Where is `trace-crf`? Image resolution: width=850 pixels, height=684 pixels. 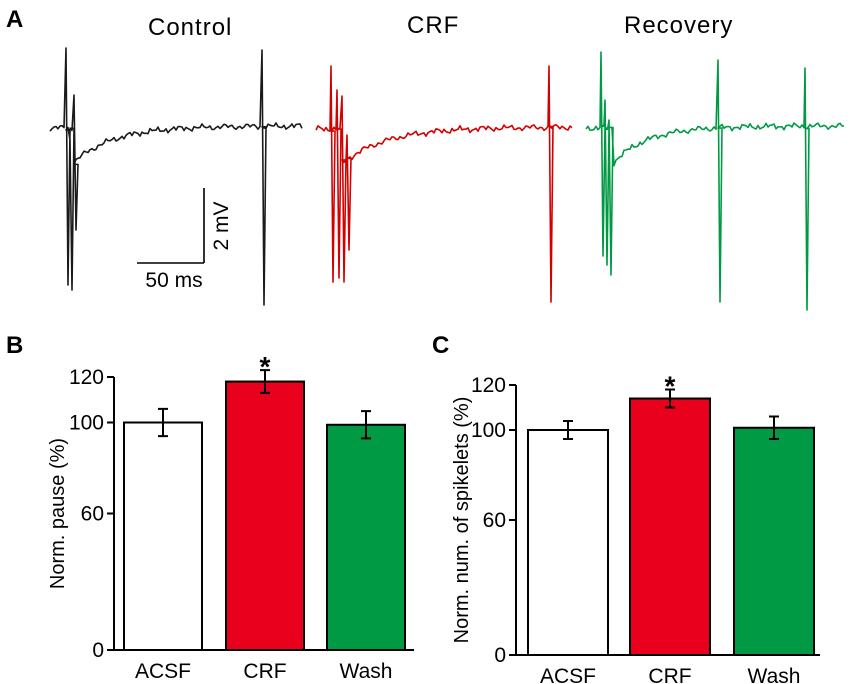 trace-crf is located at coordinates (444, 184).